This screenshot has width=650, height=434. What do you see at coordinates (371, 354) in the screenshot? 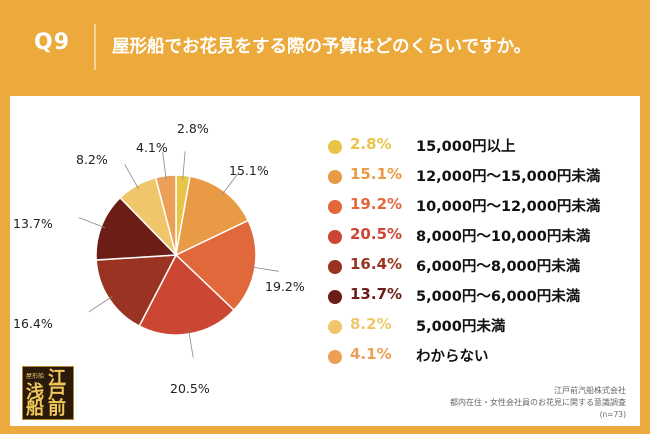
I see `legend-percentage: 4.1%` at bounding box center [371, 354].